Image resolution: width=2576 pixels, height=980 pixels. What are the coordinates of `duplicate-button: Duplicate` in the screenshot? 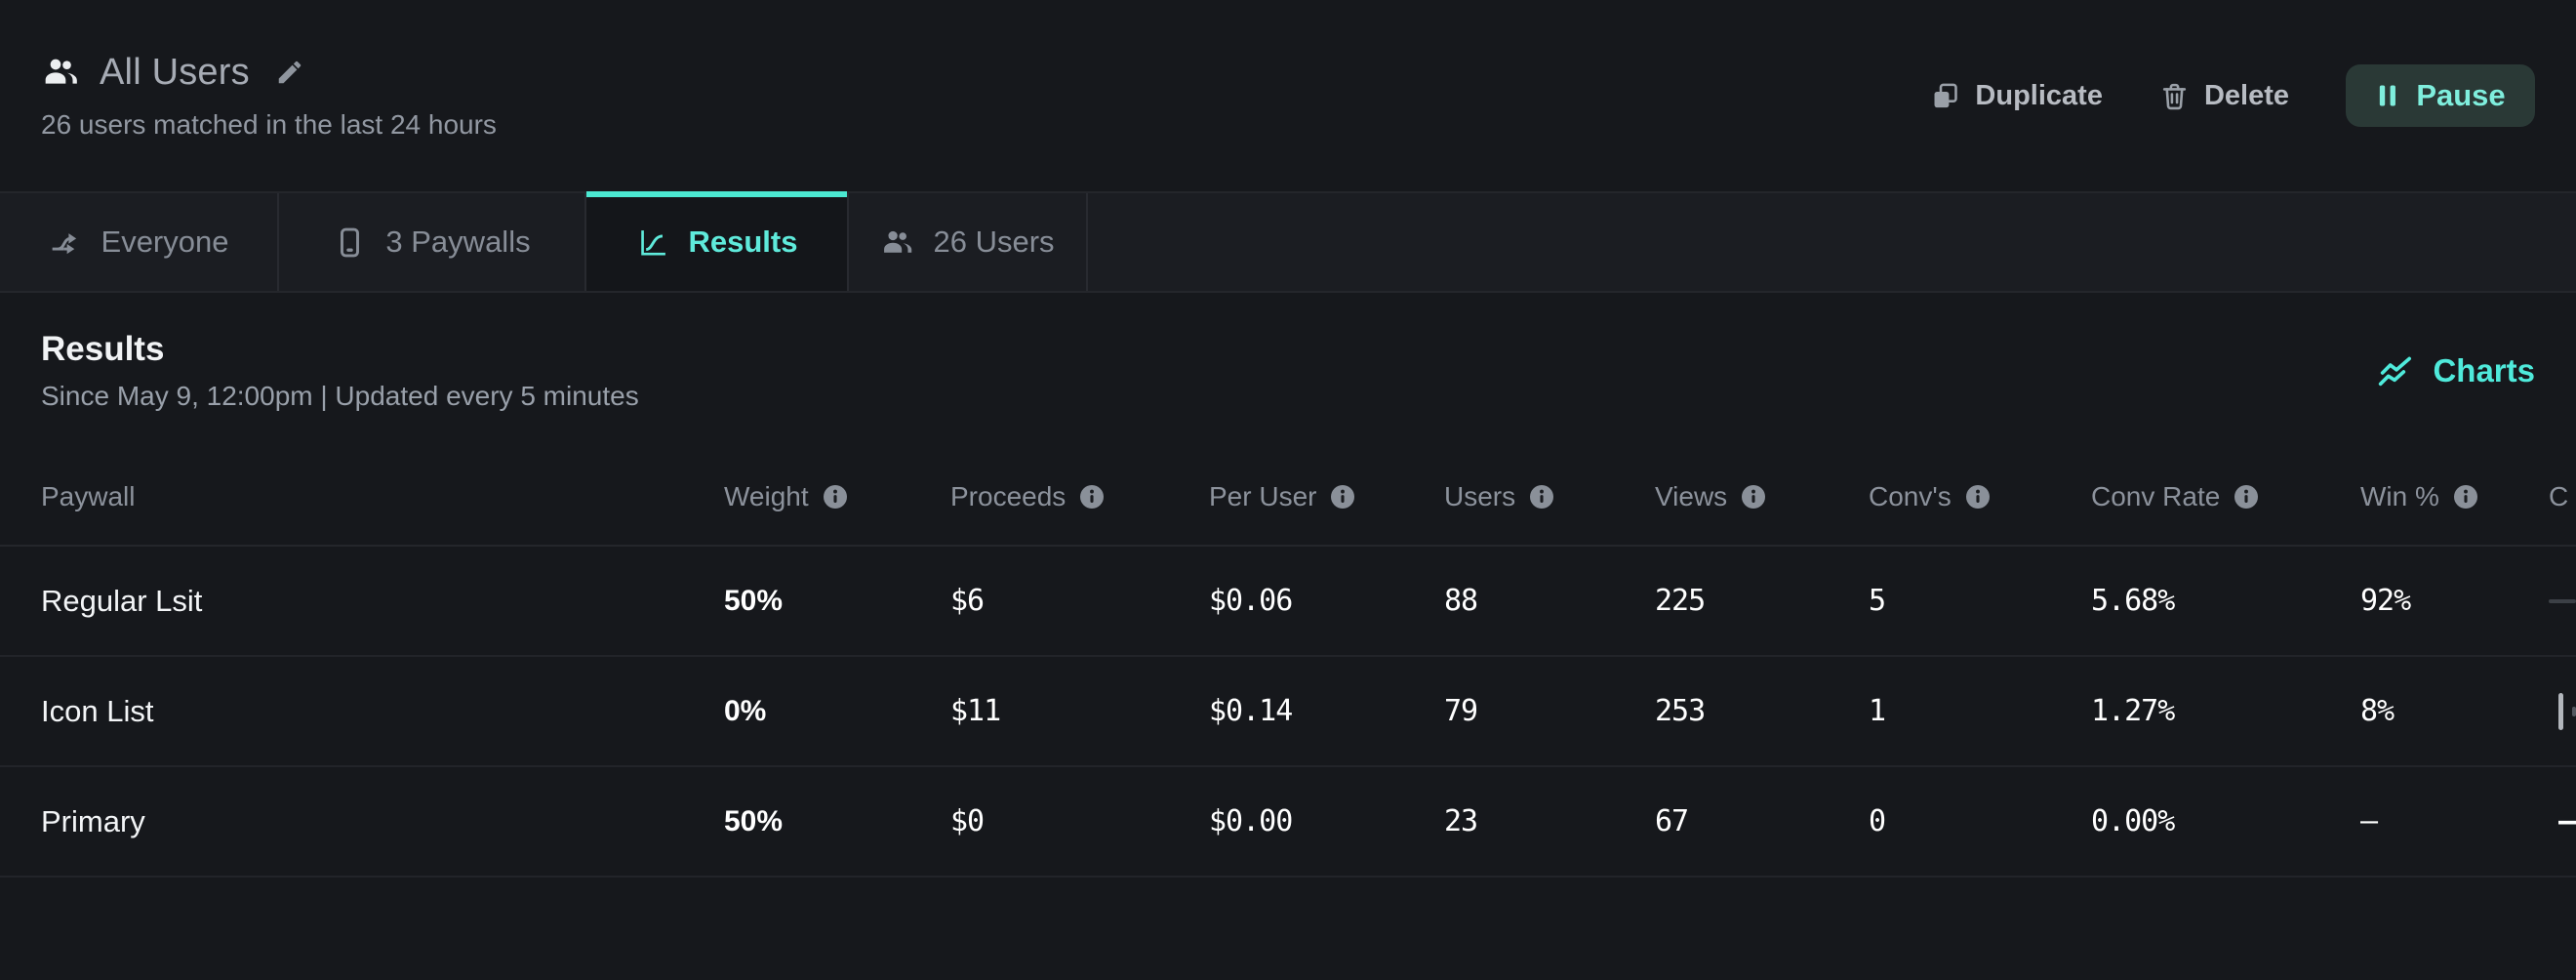 It's located at (2017, 96).